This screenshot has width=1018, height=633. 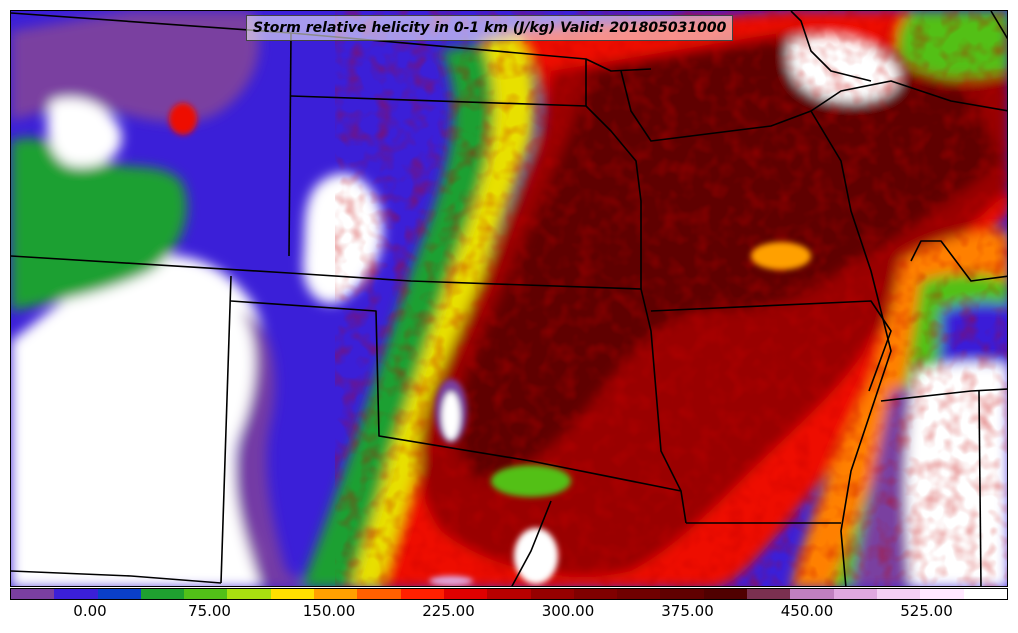 I want to click on feature-north-tx-white, so click(x=536, y=556).